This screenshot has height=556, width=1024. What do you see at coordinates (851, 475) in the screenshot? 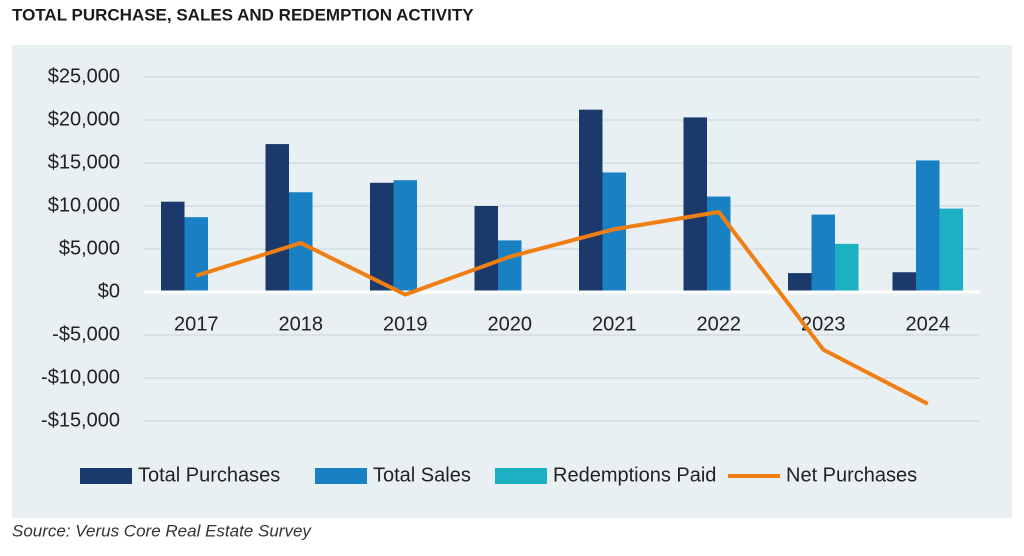
I see `legend-label: Net Purchases` at bounding box center [851, 475].